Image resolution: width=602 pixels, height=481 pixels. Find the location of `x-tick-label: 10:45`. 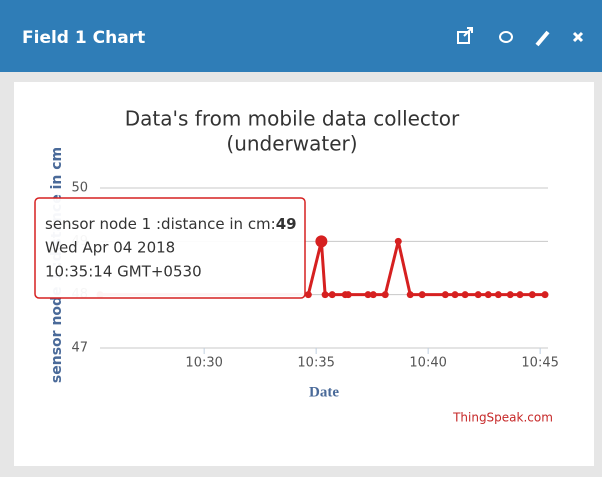

x-tick-label: 10:45 is located at coordinates (539, 363).